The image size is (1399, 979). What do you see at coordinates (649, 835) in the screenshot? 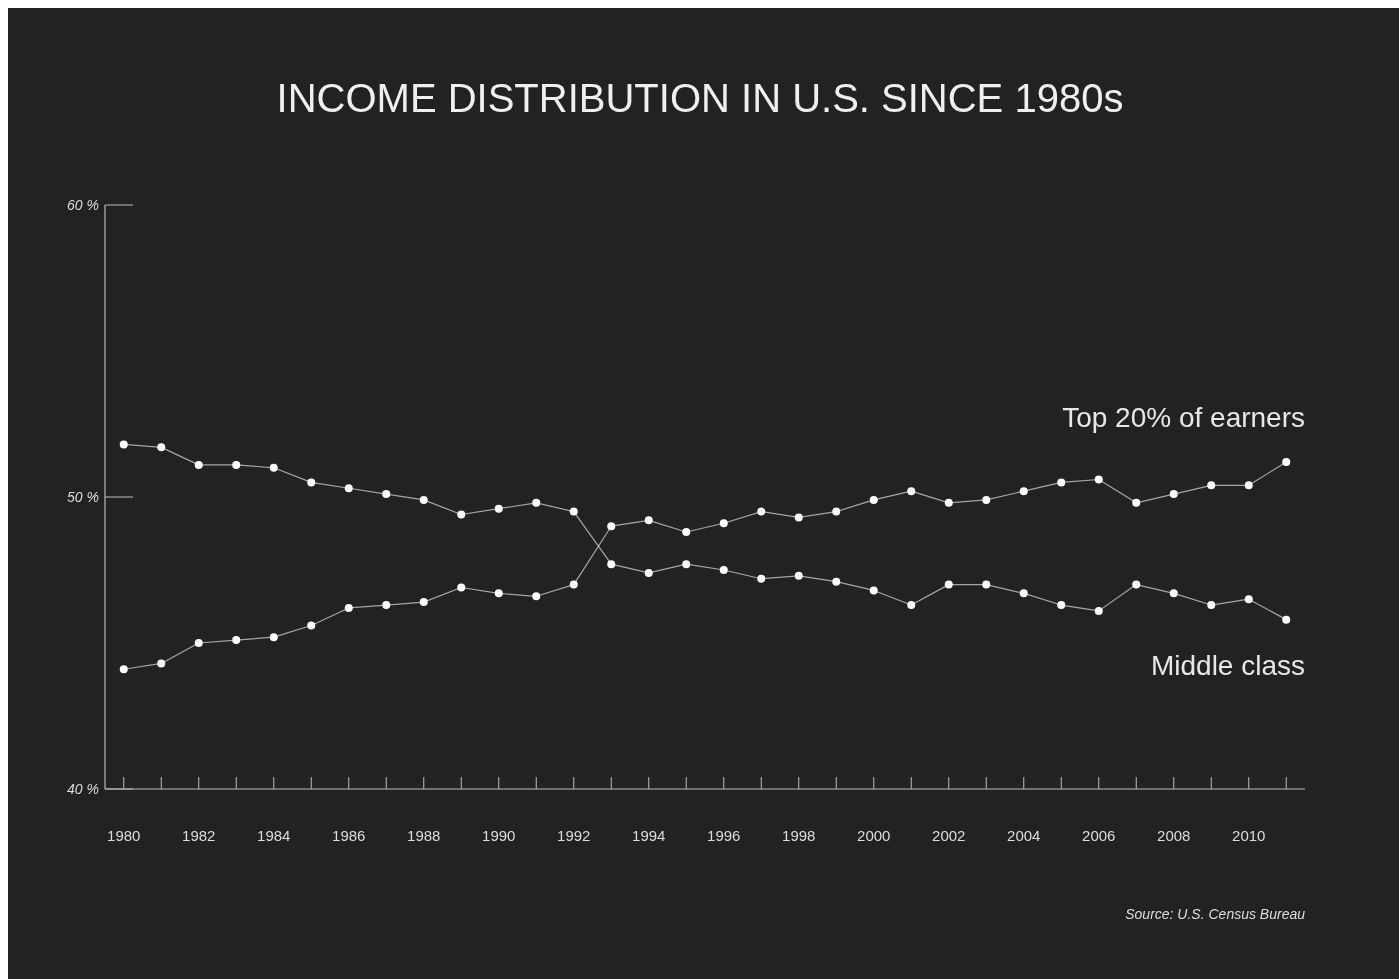
I see `x-tick-label: 1994` at bounding box center [649, 835].